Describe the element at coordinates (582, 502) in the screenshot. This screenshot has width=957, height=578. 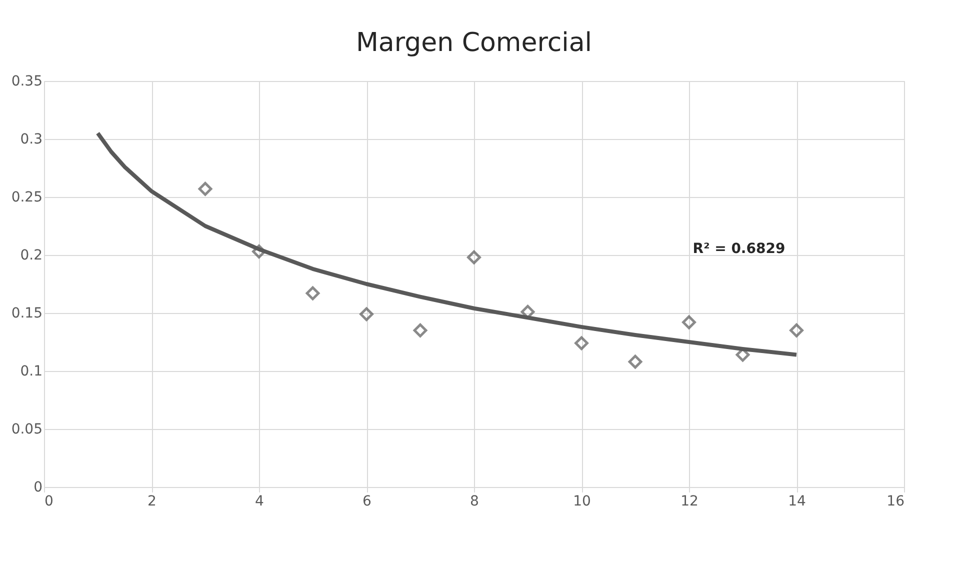
I see `x-tick-label: 10` at that location.